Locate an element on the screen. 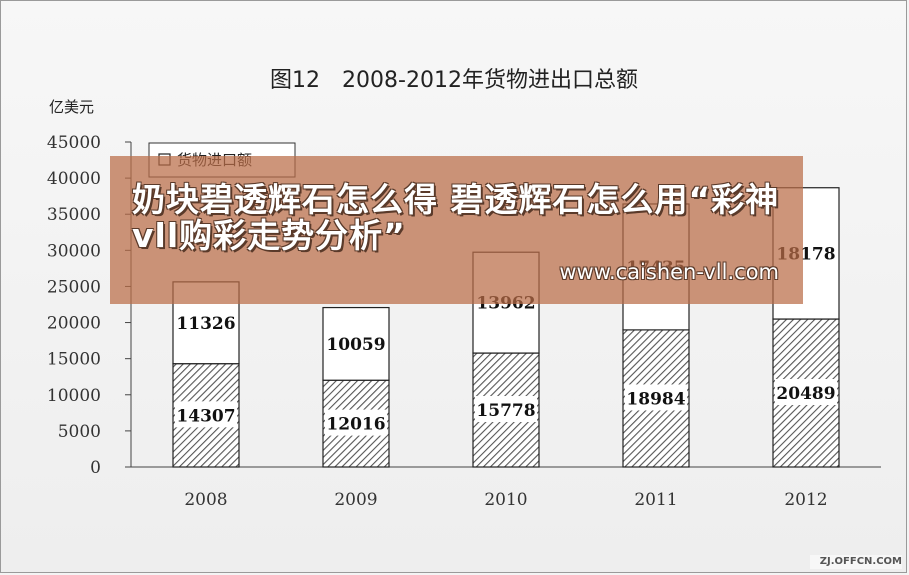 The width and height of the screenshot is (909, 575). y-tick-label: 25000 is located at coordinates (74, 287).